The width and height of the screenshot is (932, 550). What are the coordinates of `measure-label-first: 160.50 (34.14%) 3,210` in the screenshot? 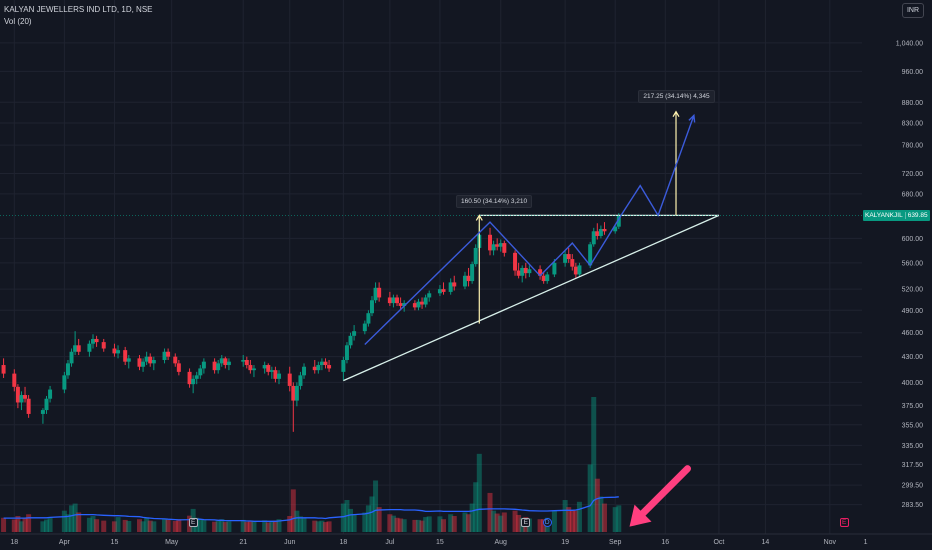 It's located at (494, 202).